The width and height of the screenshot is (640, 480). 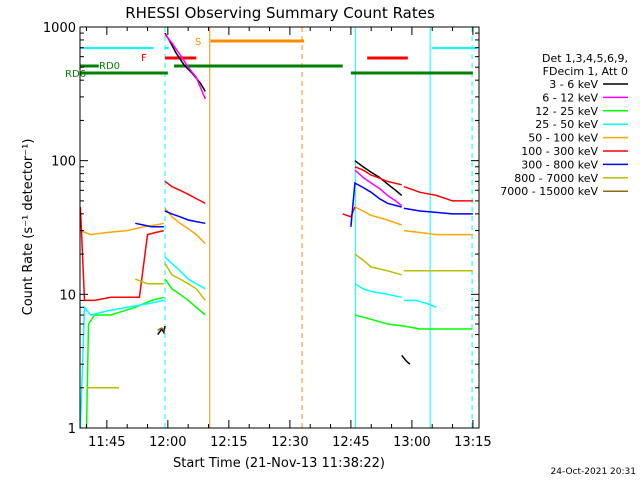 I want to click on y-tick-label: 1, so click(x=72, y=429).